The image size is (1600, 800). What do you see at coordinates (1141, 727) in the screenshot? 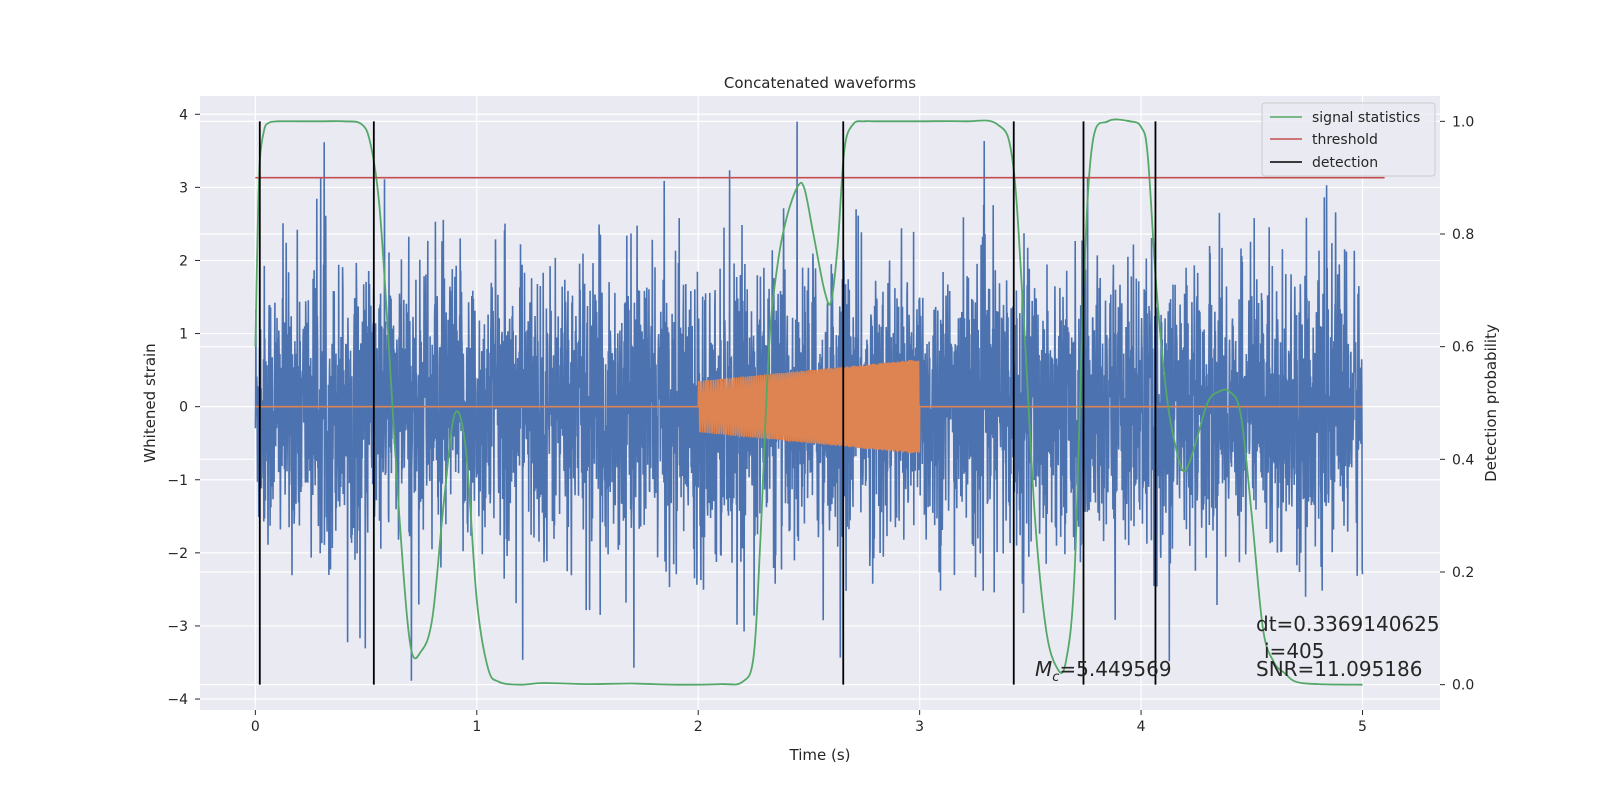
I see `x-tick-label: 4` at bounding box center [1141, 727].